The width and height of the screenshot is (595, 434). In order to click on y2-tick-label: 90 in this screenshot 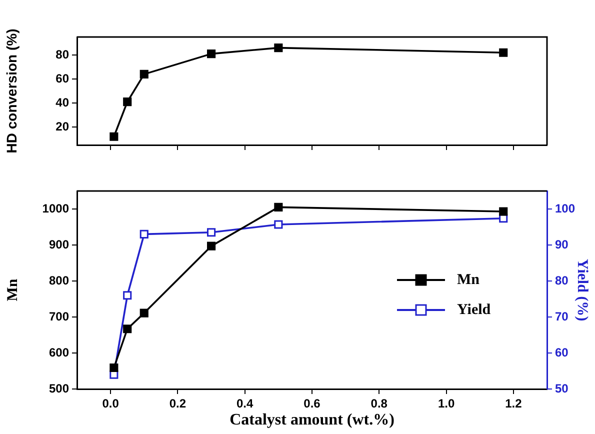, I will do `click(562, 244)`.